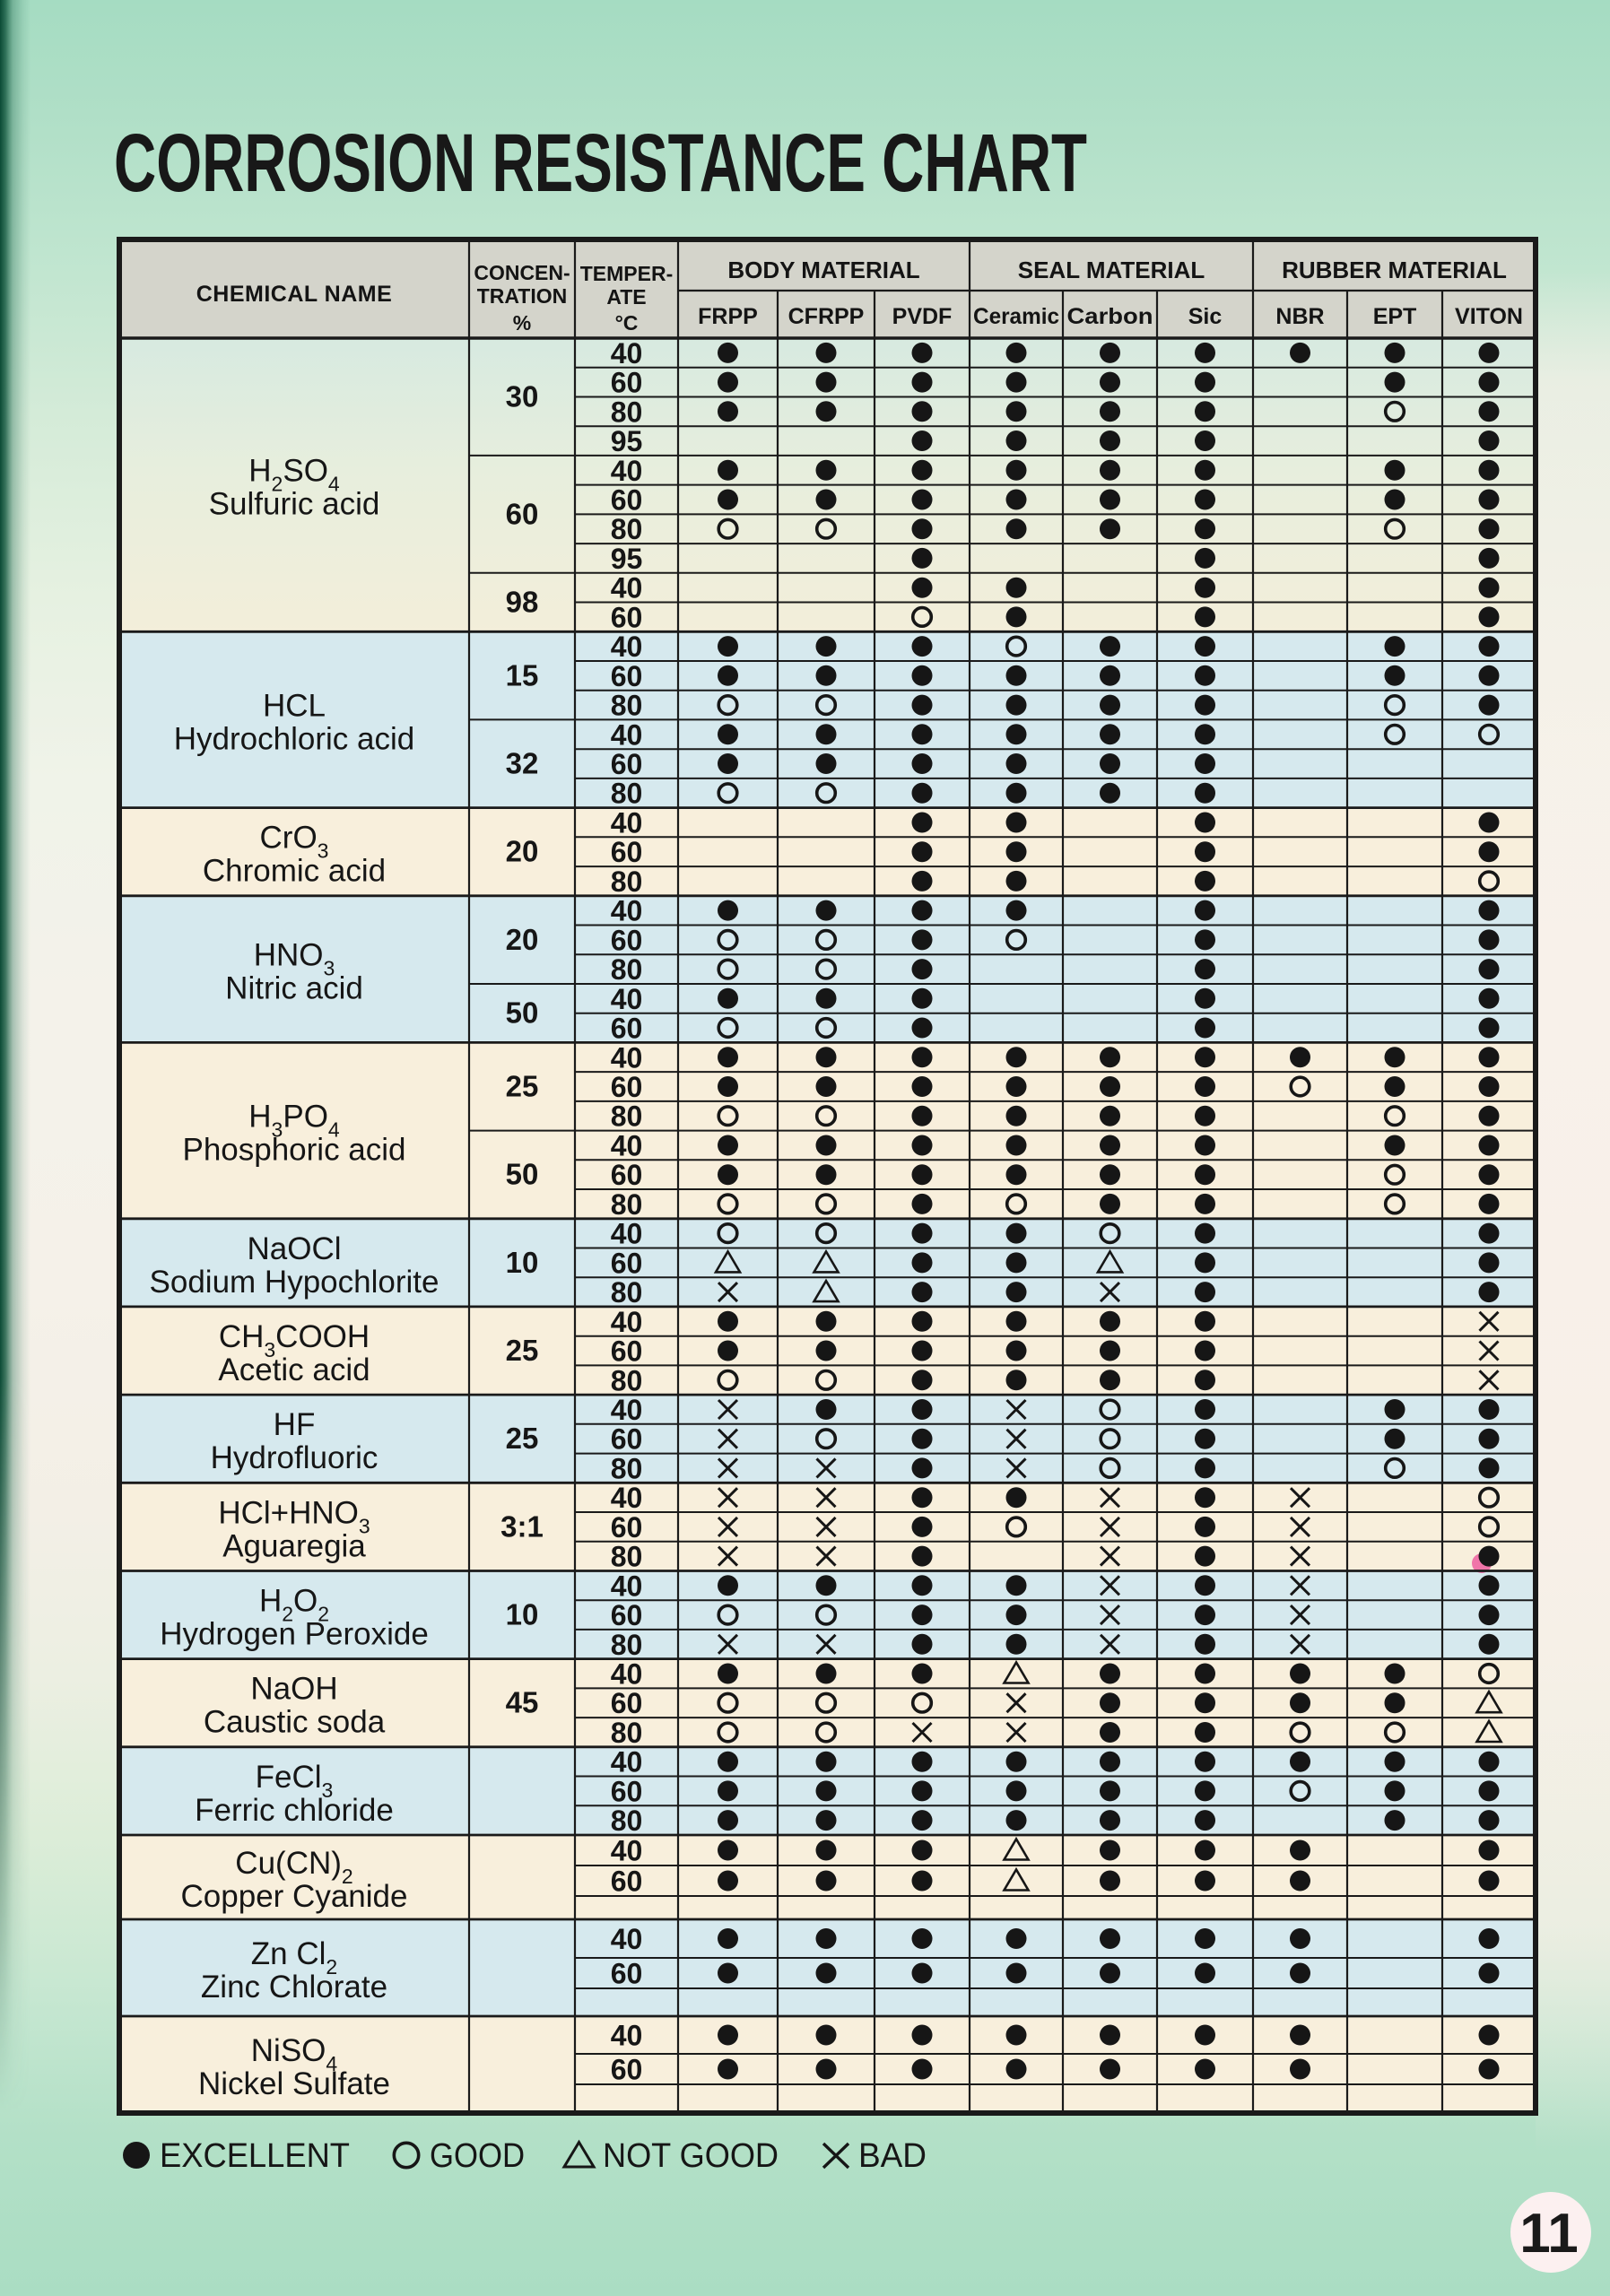  I want to click on svg-text: 10, so click(522, 1614).